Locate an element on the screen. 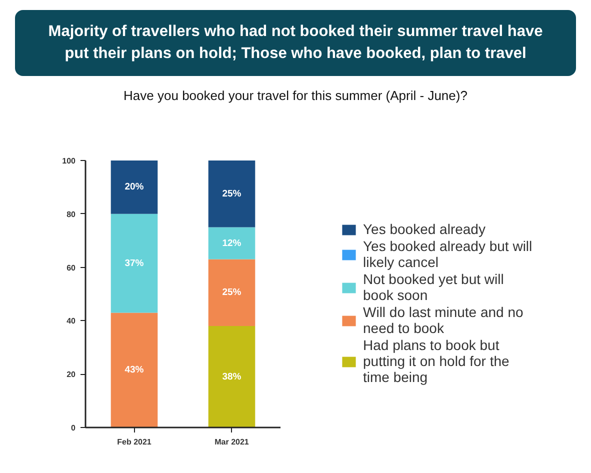 This screenshot has width=591, height=473. data-label: 37% is located at coordinates (134, 263).